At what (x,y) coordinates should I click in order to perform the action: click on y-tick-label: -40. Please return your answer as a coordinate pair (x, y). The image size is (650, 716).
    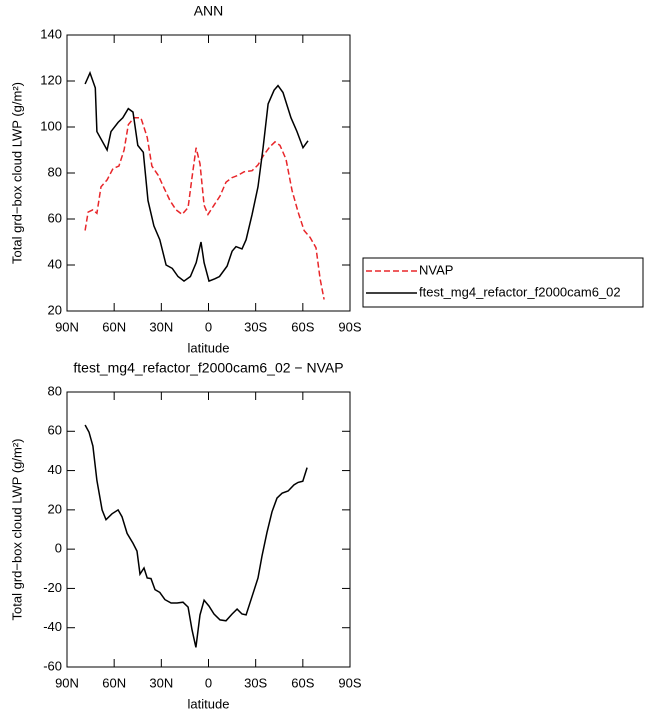
    Looking at the image, I should click on (52, 626).